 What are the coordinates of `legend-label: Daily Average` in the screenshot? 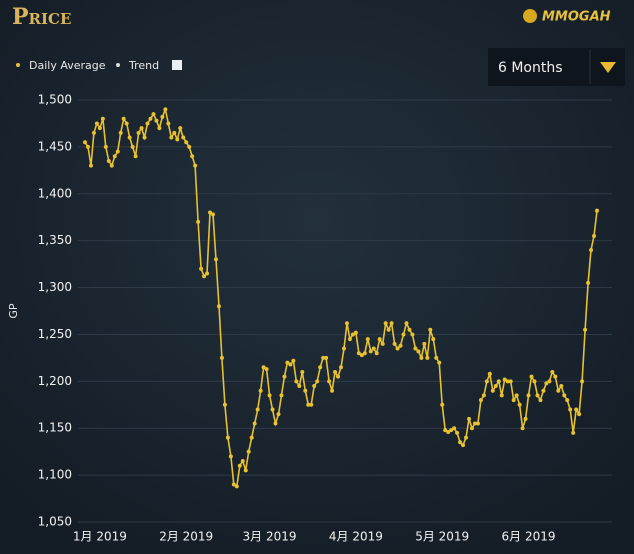 It's located at (67, 65).